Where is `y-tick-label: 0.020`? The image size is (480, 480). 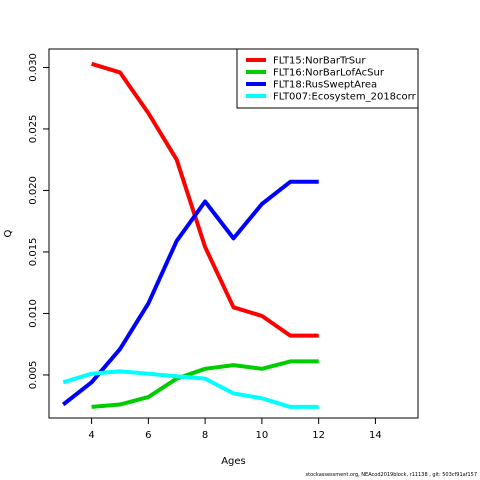 y-tick-label: 0.020 is located at coordinates (33, 190).